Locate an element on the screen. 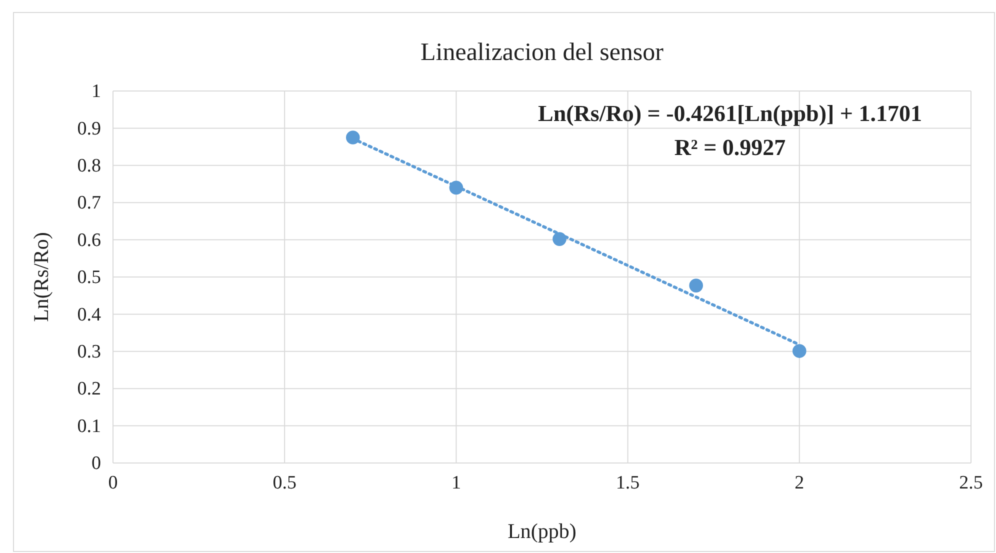 This screenshot has height=553, width=996. x-tick-label: 2 is located at coordinates (799, 483).